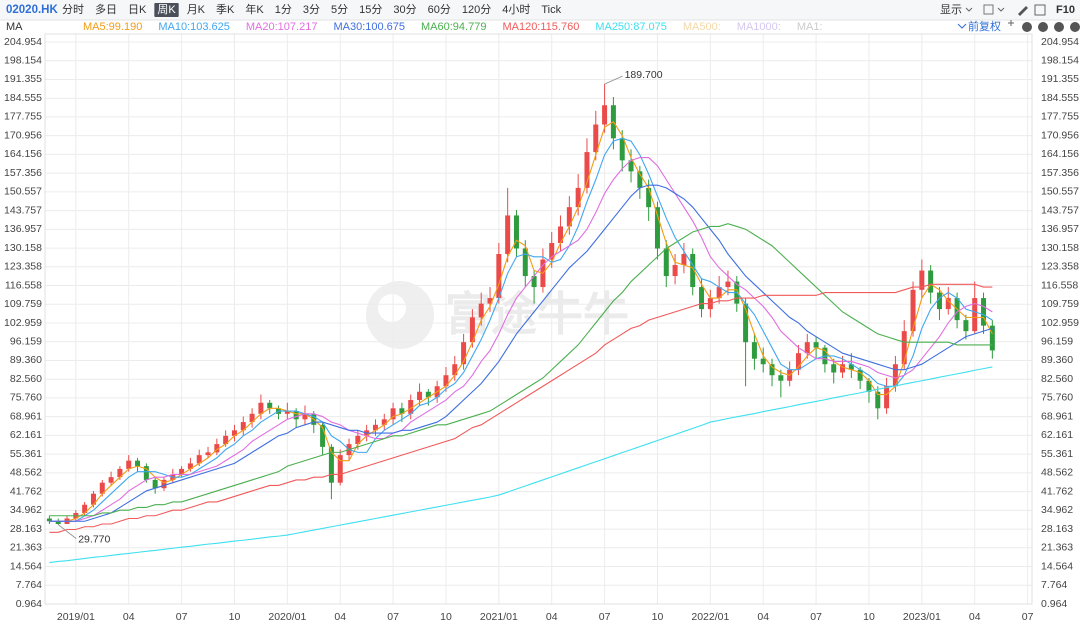 Image resolution: width=1080 pixels, height=629 pixels. I want to click on y-tick-label-right: 204.954, so click(1060, 42).